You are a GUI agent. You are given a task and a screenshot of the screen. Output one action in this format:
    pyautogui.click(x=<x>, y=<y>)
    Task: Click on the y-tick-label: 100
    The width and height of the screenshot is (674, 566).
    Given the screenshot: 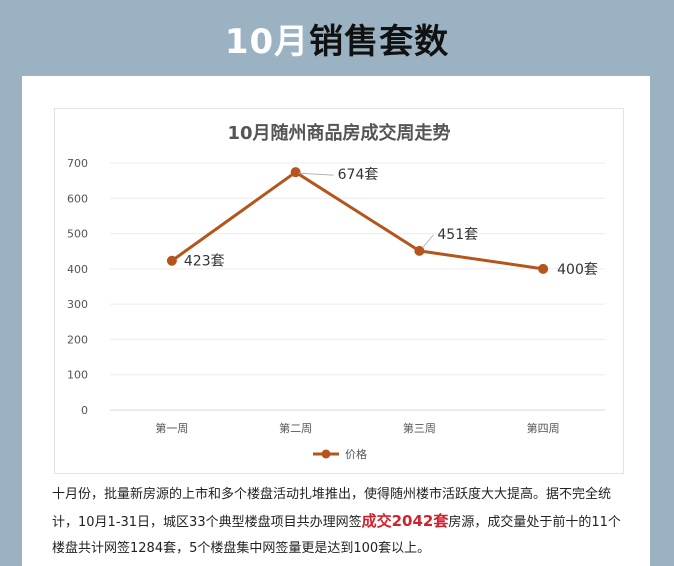 What is the action you would take?
    pyautogui.click(x=77, y=375)
    